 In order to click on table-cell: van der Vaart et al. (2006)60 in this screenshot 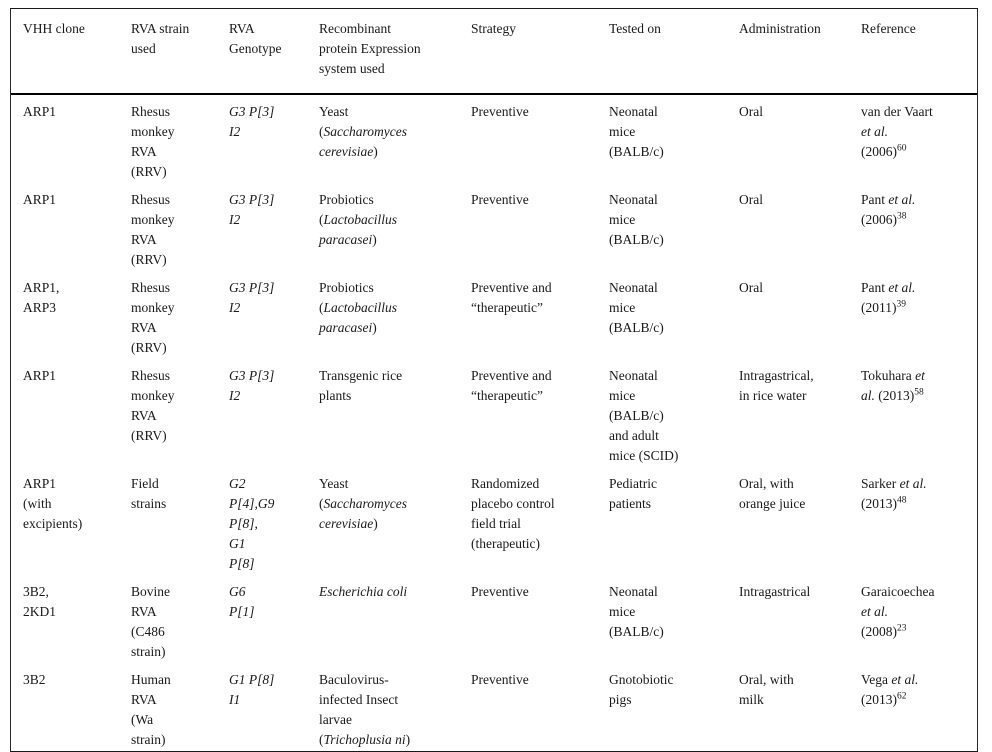, I will do `click(897, 131)`.